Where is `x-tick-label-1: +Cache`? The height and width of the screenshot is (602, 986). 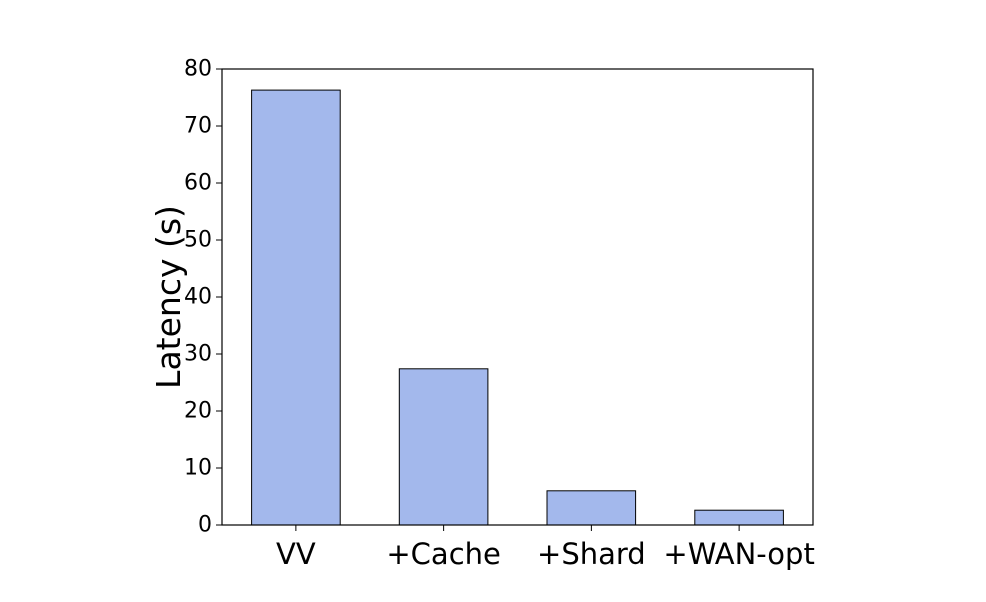 x-tick-label-1: +Cache is located at coordinates (443, 554).